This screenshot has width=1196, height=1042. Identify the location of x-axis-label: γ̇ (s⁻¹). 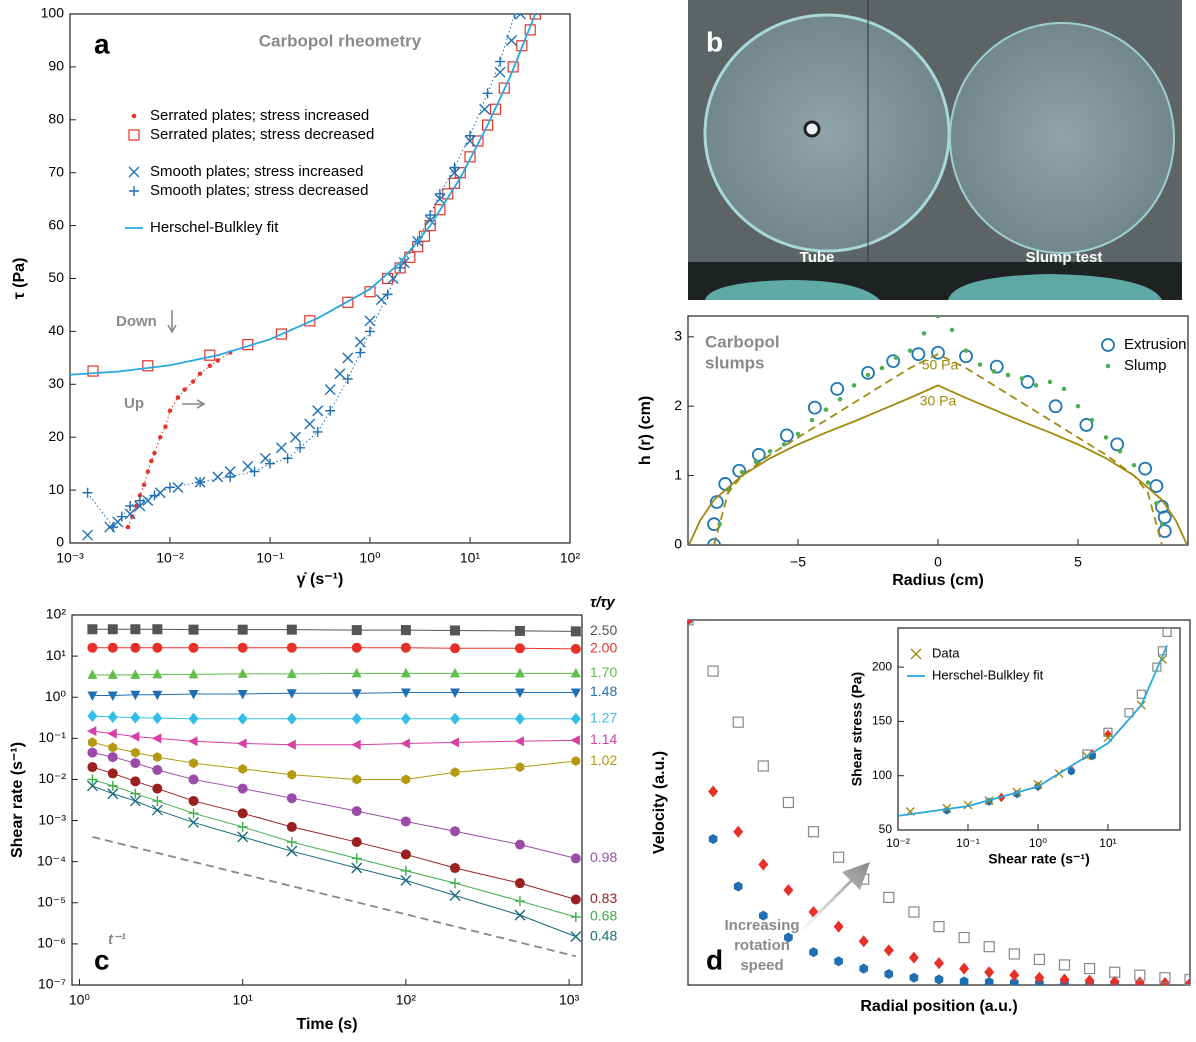
(320, 579).